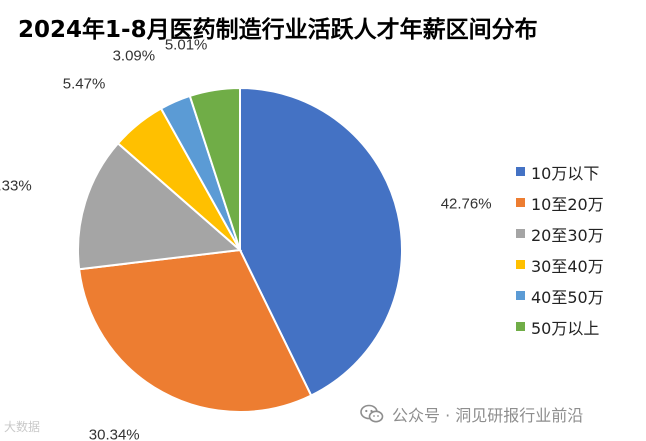  What do you see at coordinates (565, 173) in the screenshot?
I see `legend-label: 10万以下` at bounding box center [565, 173].